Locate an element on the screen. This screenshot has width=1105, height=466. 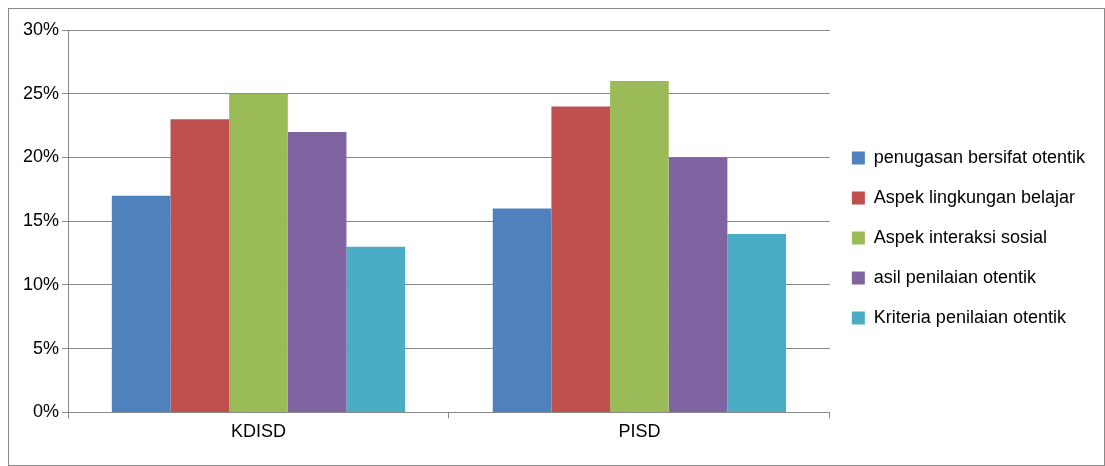
y-tick-label: 15% is located at coordinates (41, 220).